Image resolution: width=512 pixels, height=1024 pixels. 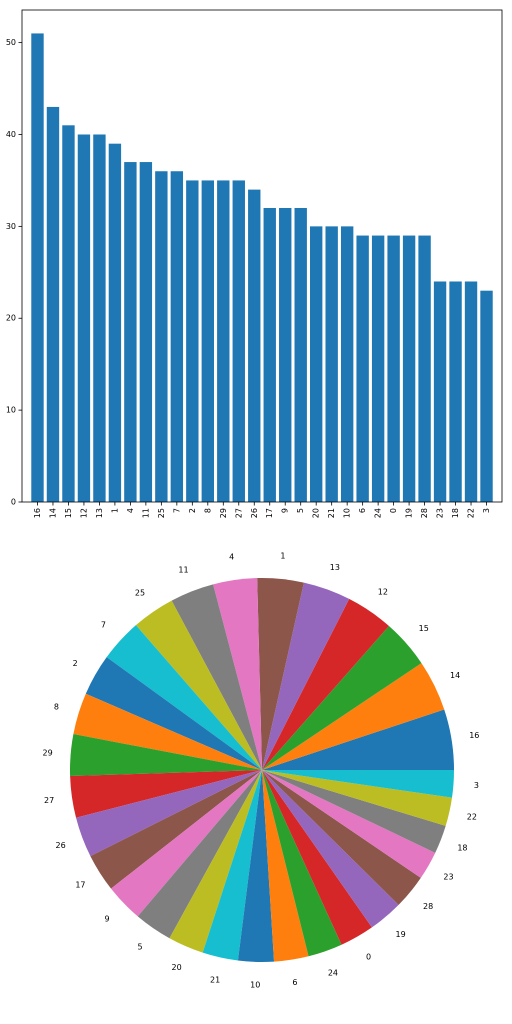 What do you see at coordinates (11, 410) in the screenshot?
I see `y-tick-label: 10` at bounding box center [11, 410].